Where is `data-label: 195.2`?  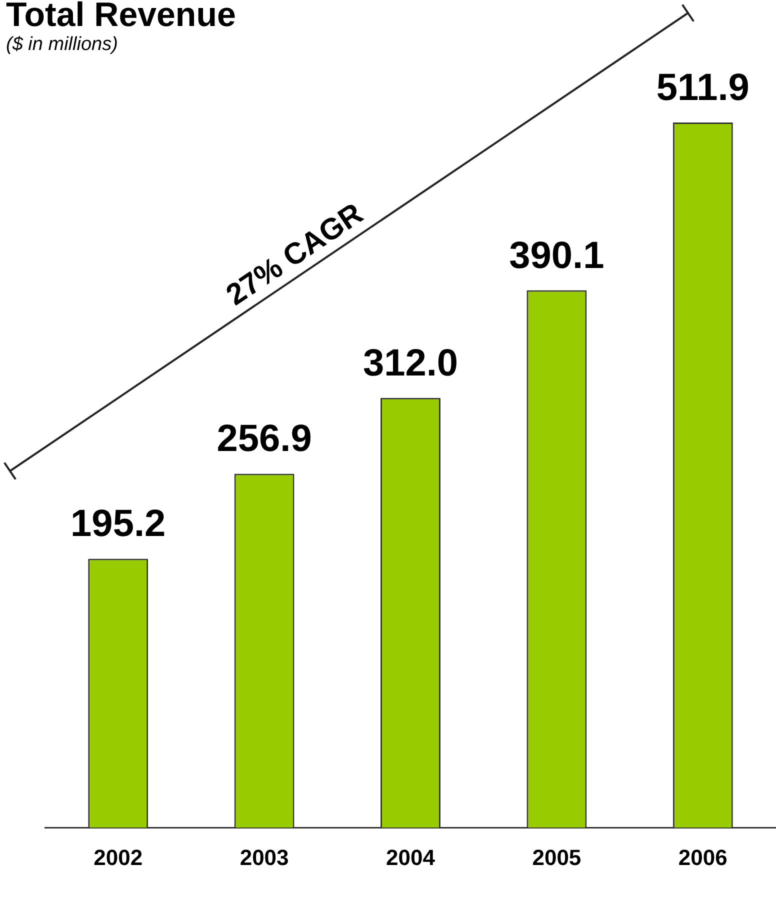 data-label: 195.2 is located at coordinates (118, 524).